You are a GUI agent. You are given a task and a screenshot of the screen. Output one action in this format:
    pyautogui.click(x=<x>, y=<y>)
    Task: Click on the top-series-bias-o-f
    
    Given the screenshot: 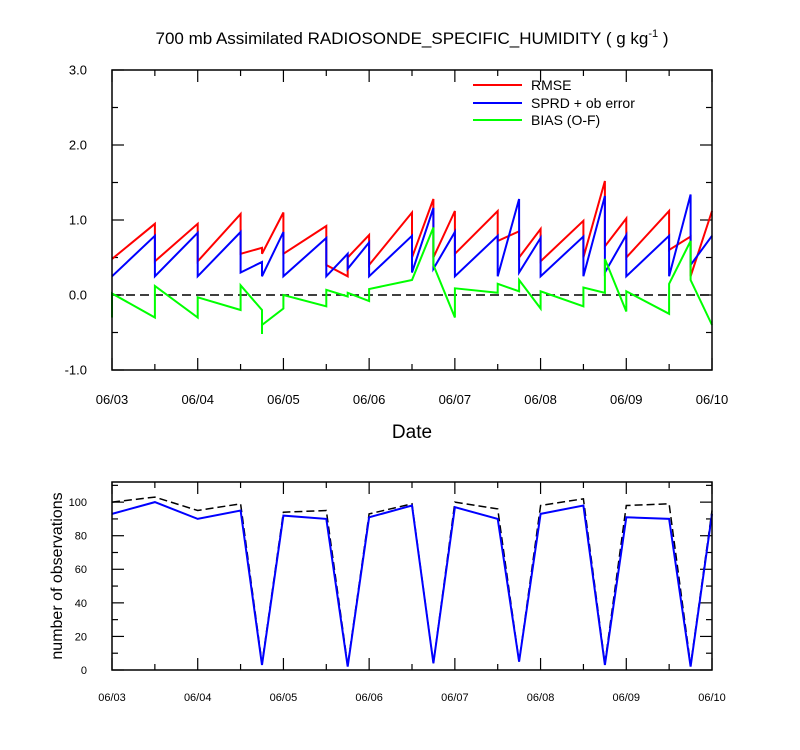 What is the action you would take?
    pyautogui.click(x=412, y=280)
    